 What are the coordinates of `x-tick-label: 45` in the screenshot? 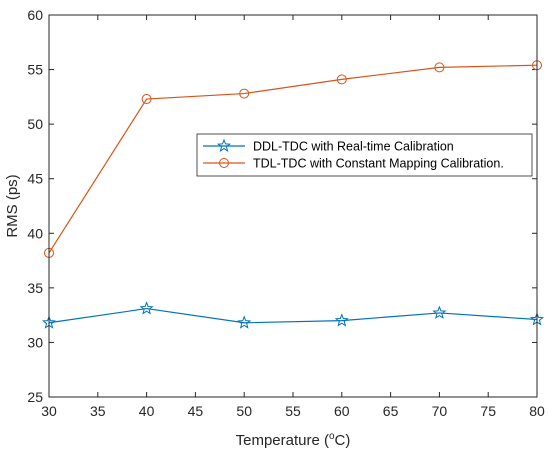 It's located at (196, 411).